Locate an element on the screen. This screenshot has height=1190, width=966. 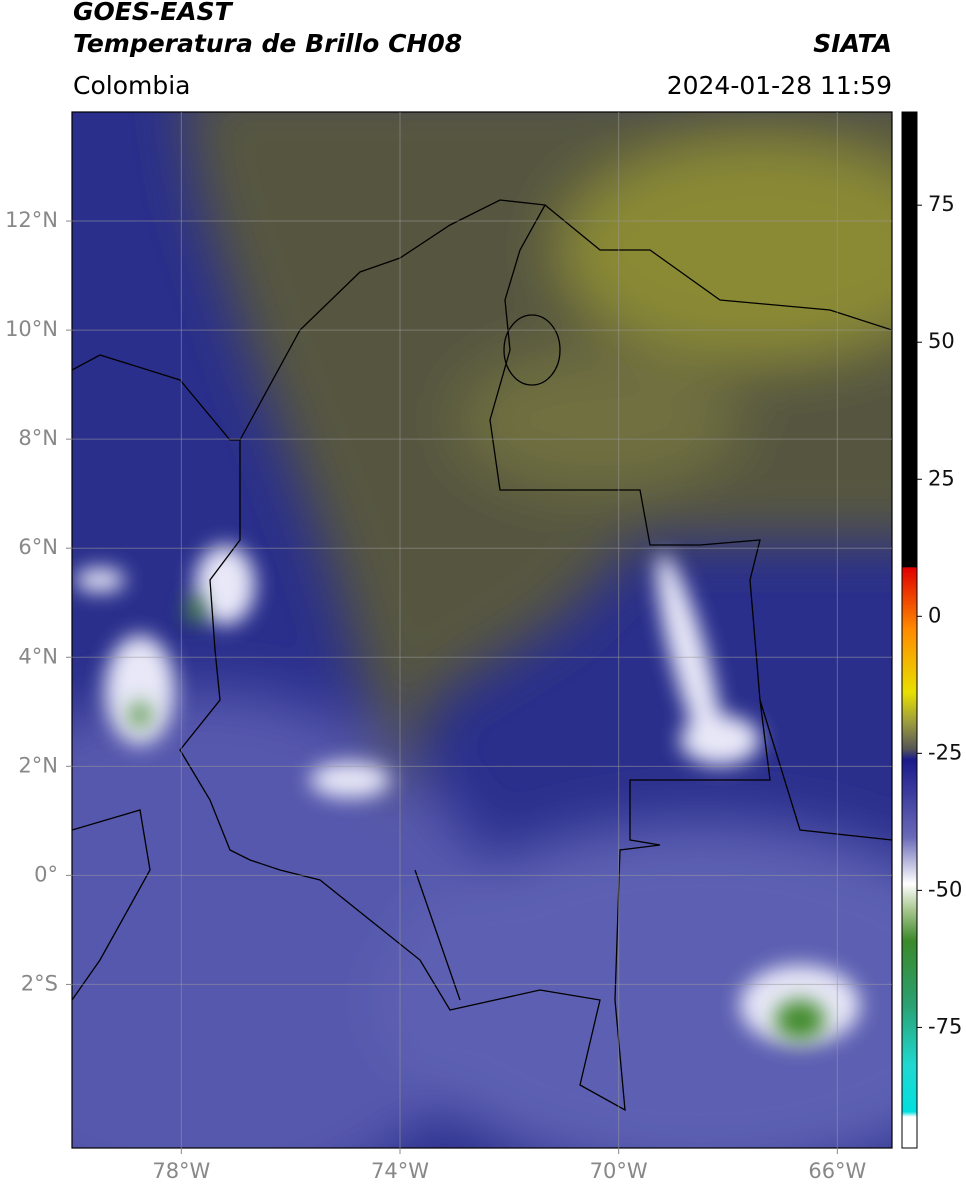
datetime: 2024-01-28 11:59 is located at coordinates (779, 85).